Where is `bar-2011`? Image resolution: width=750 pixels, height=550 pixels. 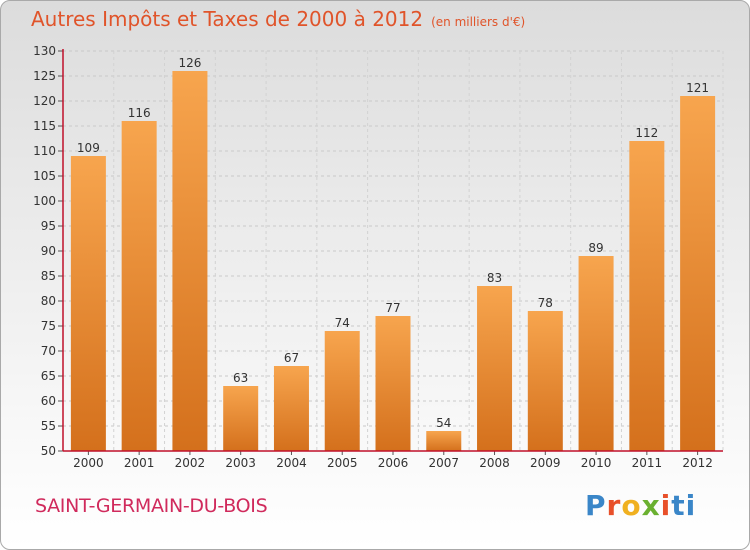
bar-2011 is located at coordinates (647, 296).